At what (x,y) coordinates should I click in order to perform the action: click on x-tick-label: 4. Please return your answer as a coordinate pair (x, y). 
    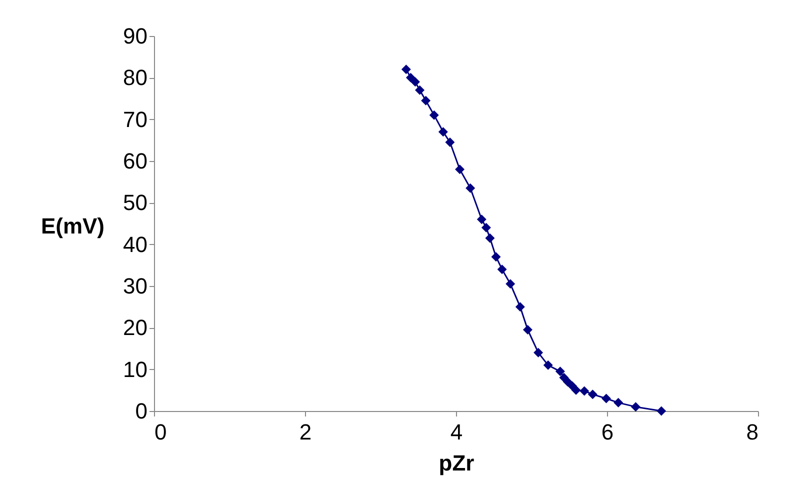
    Looking at the image, I should click on (456, 432).